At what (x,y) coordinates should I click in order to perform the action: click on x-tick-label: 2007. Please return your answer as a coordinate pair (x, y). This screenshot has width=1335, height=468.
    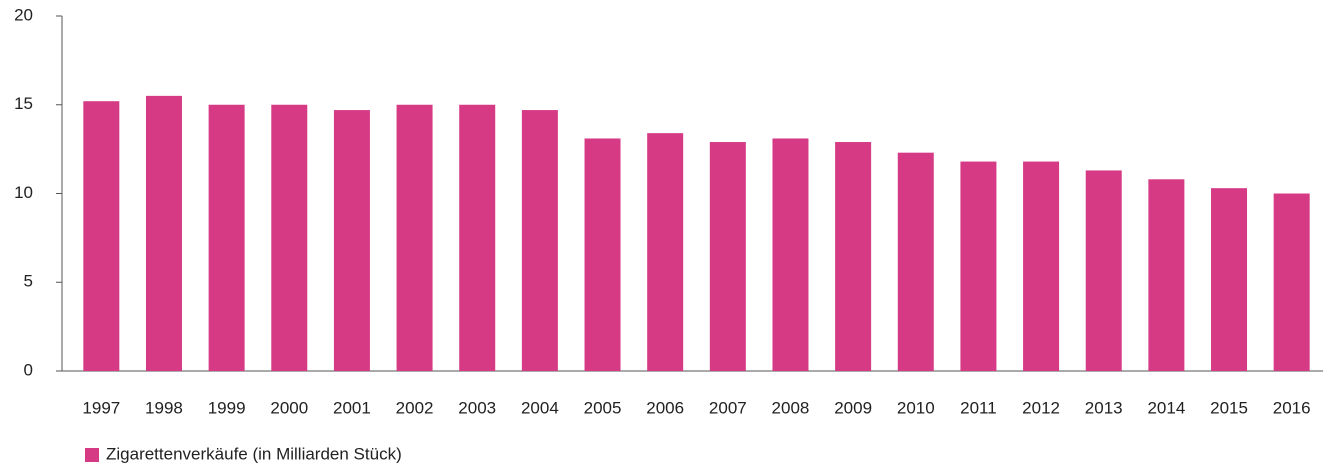
    Looking at the image, I should click on (728, 407).